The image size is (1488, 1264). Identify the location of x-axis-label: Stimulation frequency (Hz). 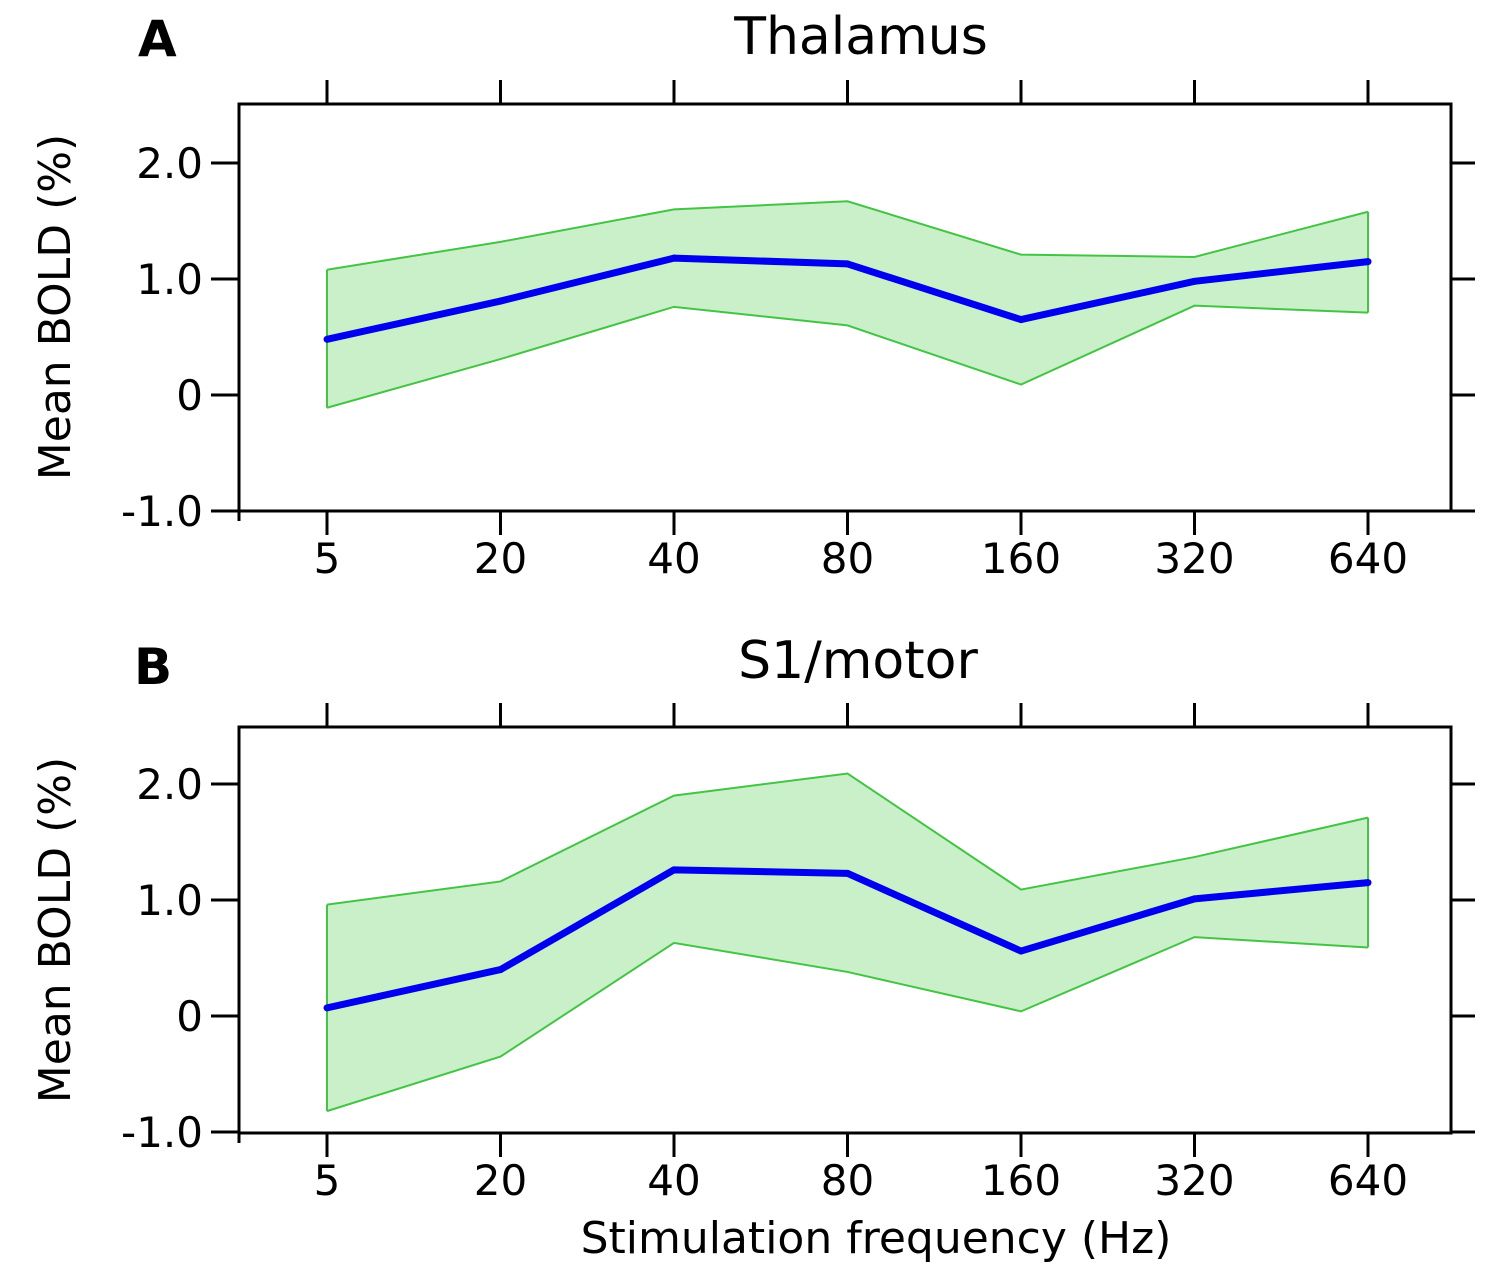
(876, 1238).